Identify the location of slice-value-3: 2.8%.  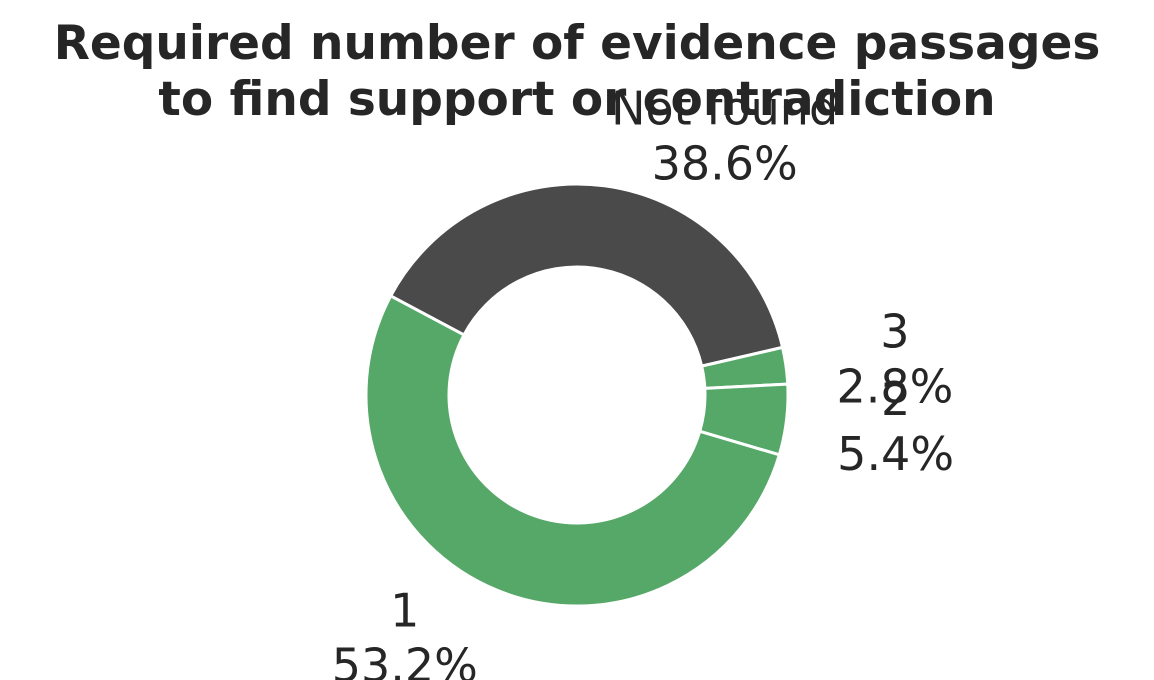
(894, 387).